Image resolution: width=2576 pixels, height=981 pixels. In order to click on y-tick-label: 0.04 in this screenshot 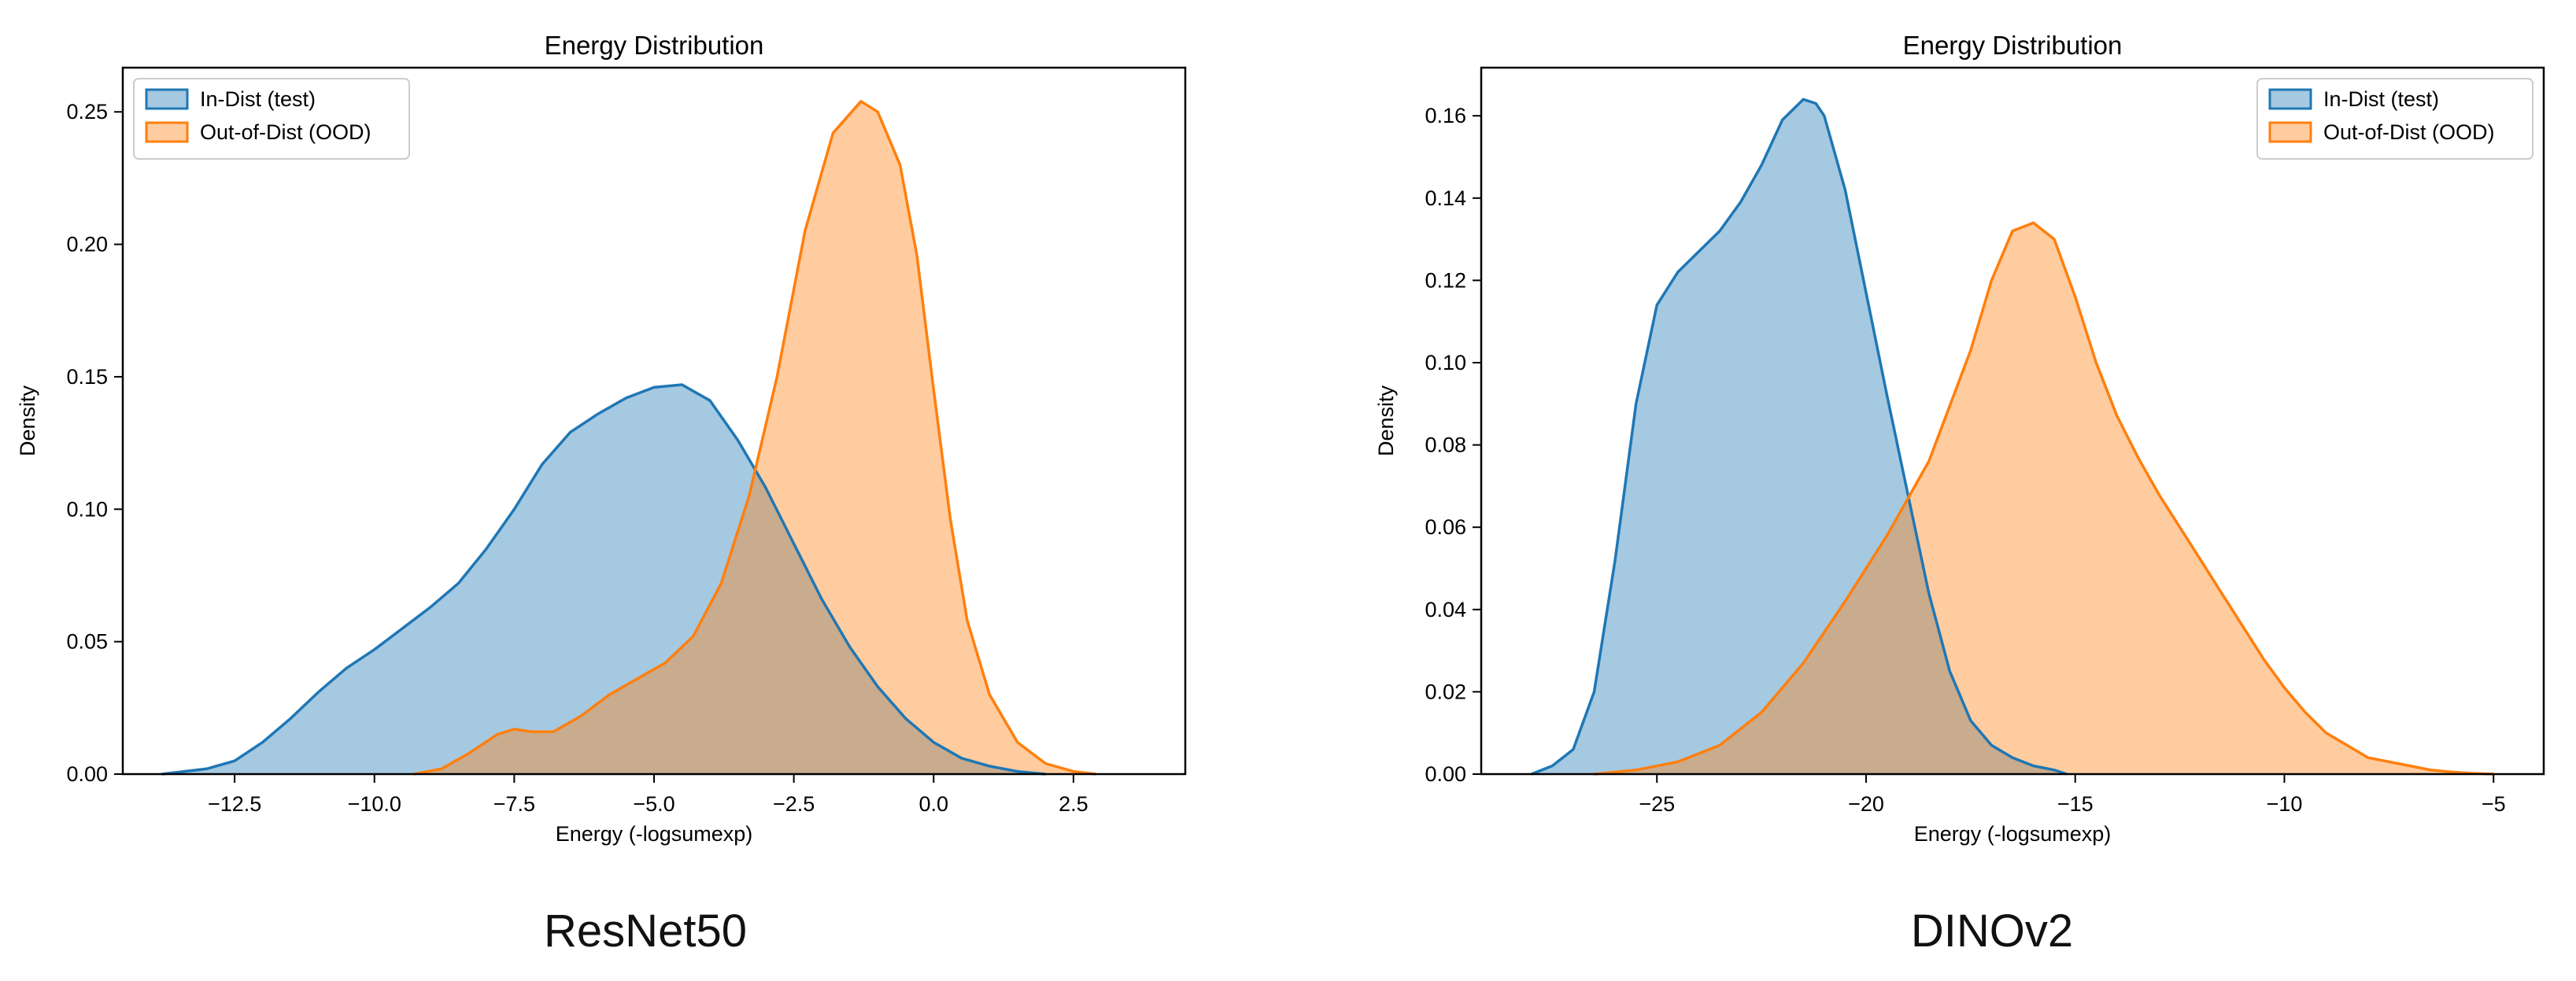, I will do `click(1445, 609)`.